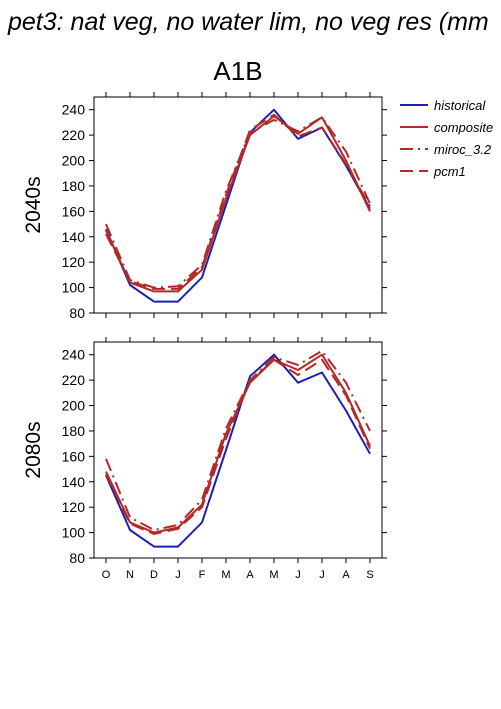  I want to click on legend-item: historical, so click(443, 105).